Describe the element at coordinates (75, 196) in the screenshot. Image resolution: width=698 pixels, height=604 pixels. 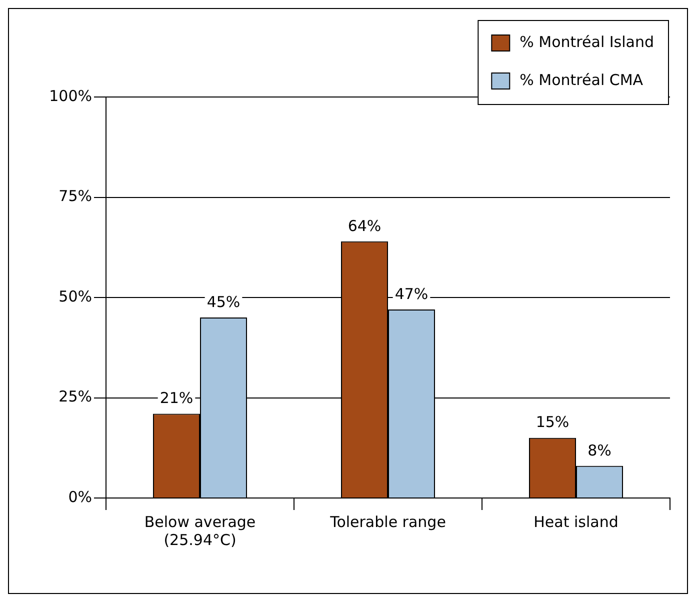
I see `y-tick-label: 75%` at that location.